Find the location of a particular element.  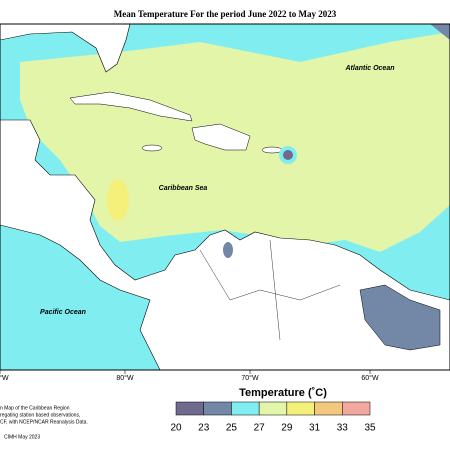

legend-tick-label: 35 is located at coordinates (370, 428).